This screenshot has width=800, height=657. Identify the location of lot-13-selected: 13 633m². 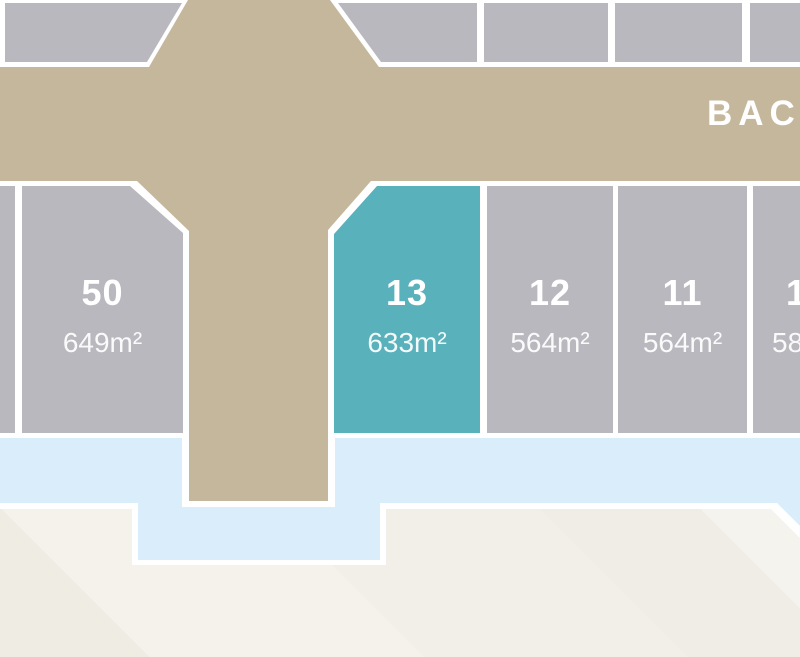
(407, 309).